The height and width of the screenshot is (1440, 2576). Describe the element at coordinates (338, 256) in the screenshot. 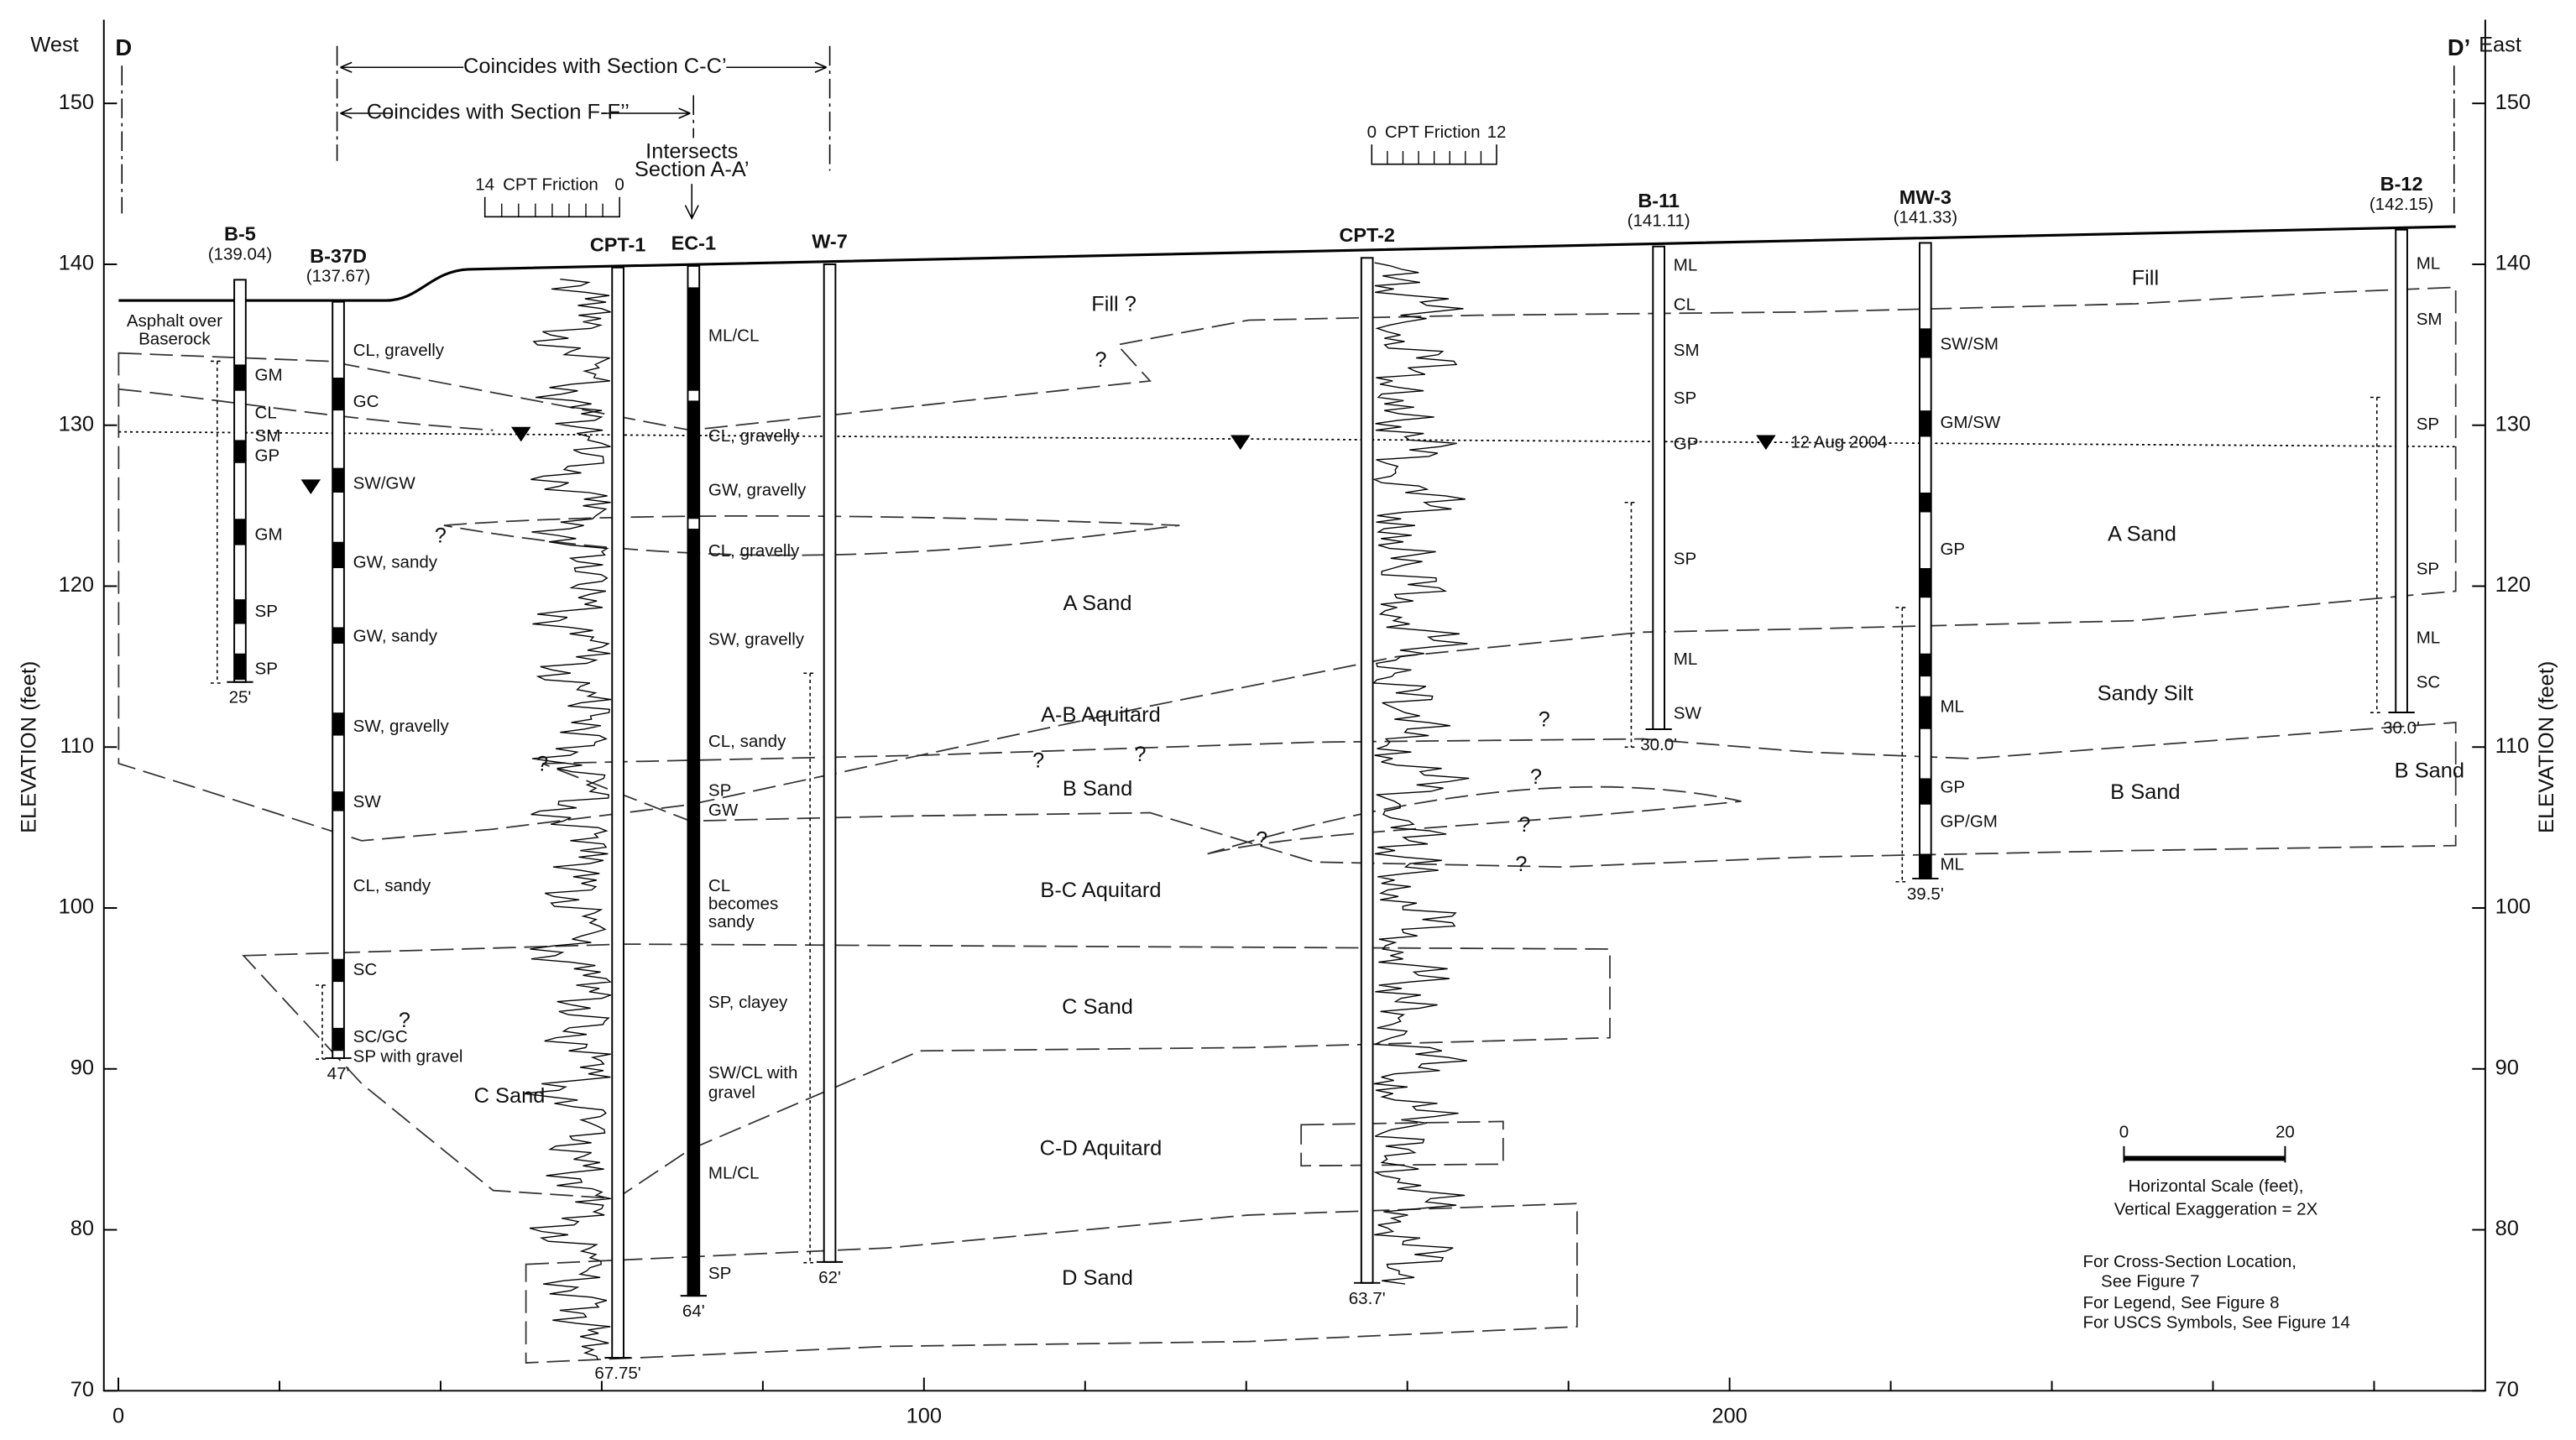

I see `boring-name: B-37D` at that location.